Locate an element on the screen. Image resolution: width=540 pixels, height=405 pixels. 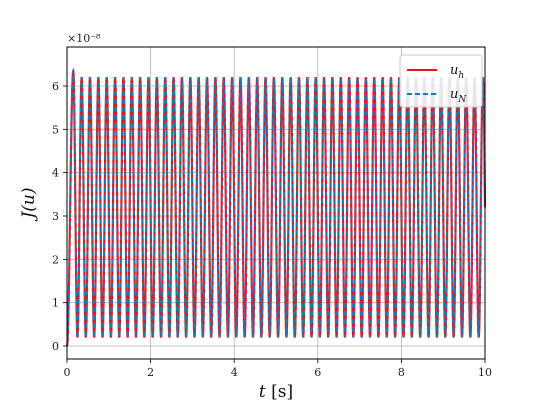
y-tick-label: 5 is located at coordinates (55, 129).